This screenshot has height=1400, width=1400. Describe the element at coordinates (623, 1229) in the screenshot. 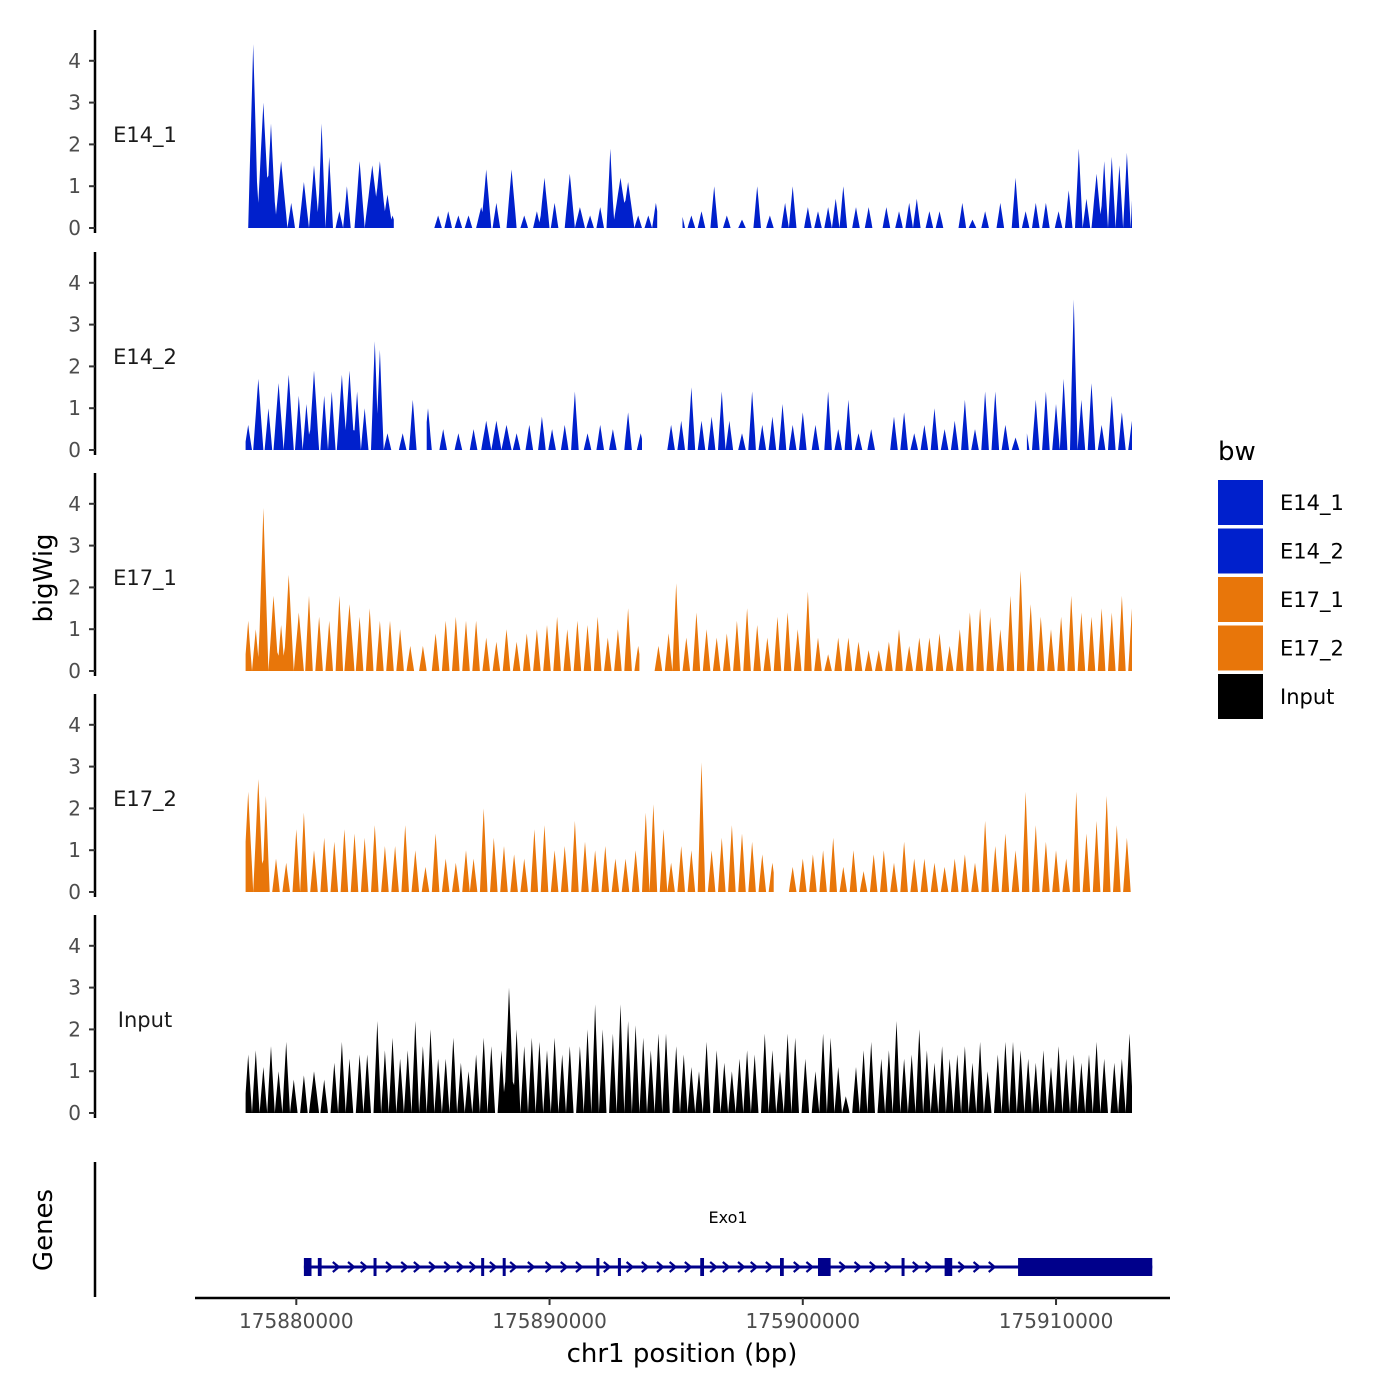

I see `gene-track: Exo1` at that location.